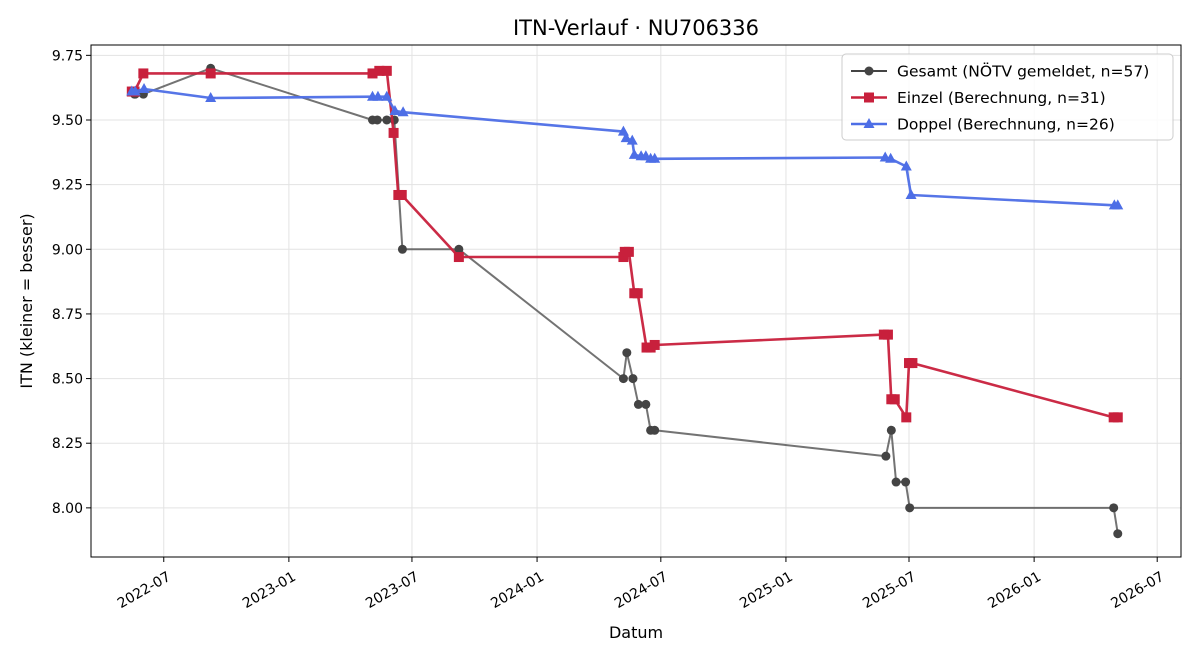  Describe the element at coordinates (67, 509) in the screenshot. I see `y-tick-label: 8.00` at that location.